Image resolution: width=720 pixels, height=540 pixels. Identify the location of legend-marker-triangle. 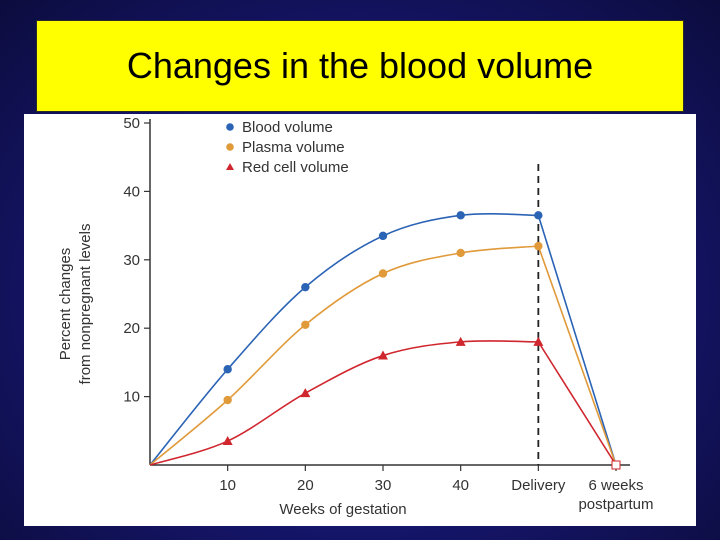
(230, 166).